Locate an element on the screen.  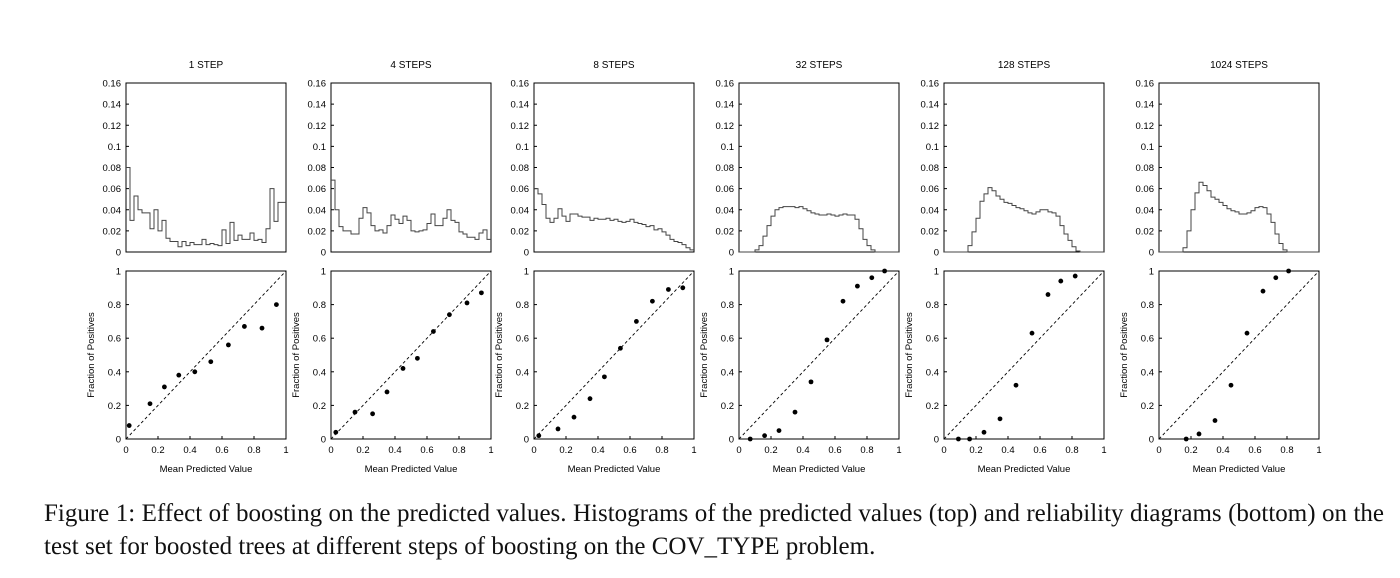
panel-title: 1 STEP is located at coordinates (206, 65).